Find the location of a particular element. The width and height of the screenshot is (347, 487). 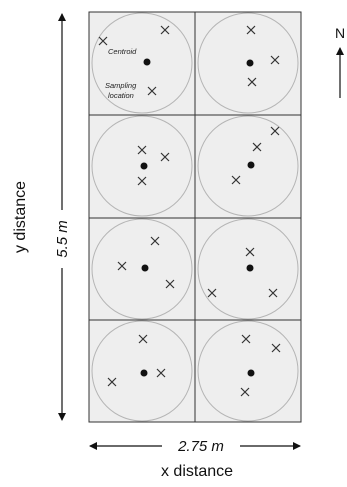

cell-r4-c2 is located at coordinates (248, 371).